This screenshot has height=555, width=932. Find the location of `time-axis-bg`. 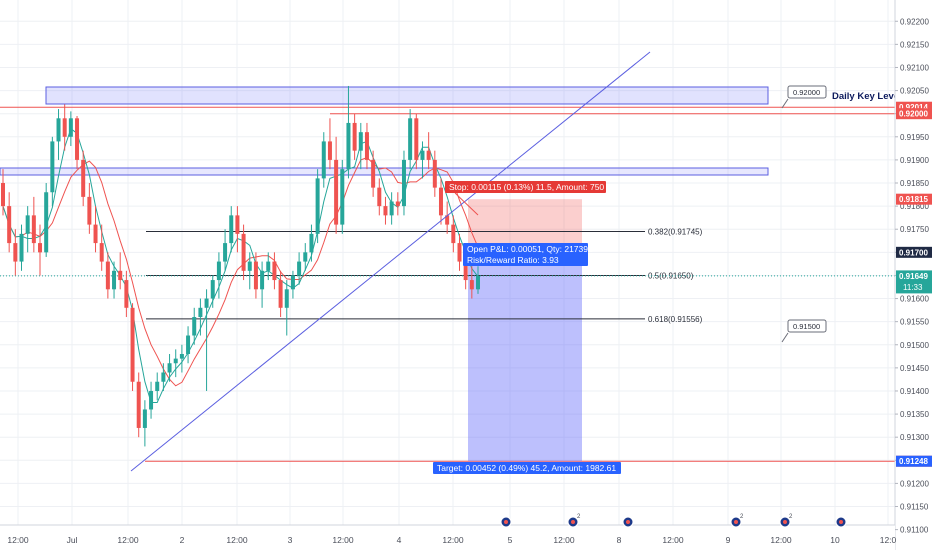

time-axis-bg is located at coordinates (447, 537).